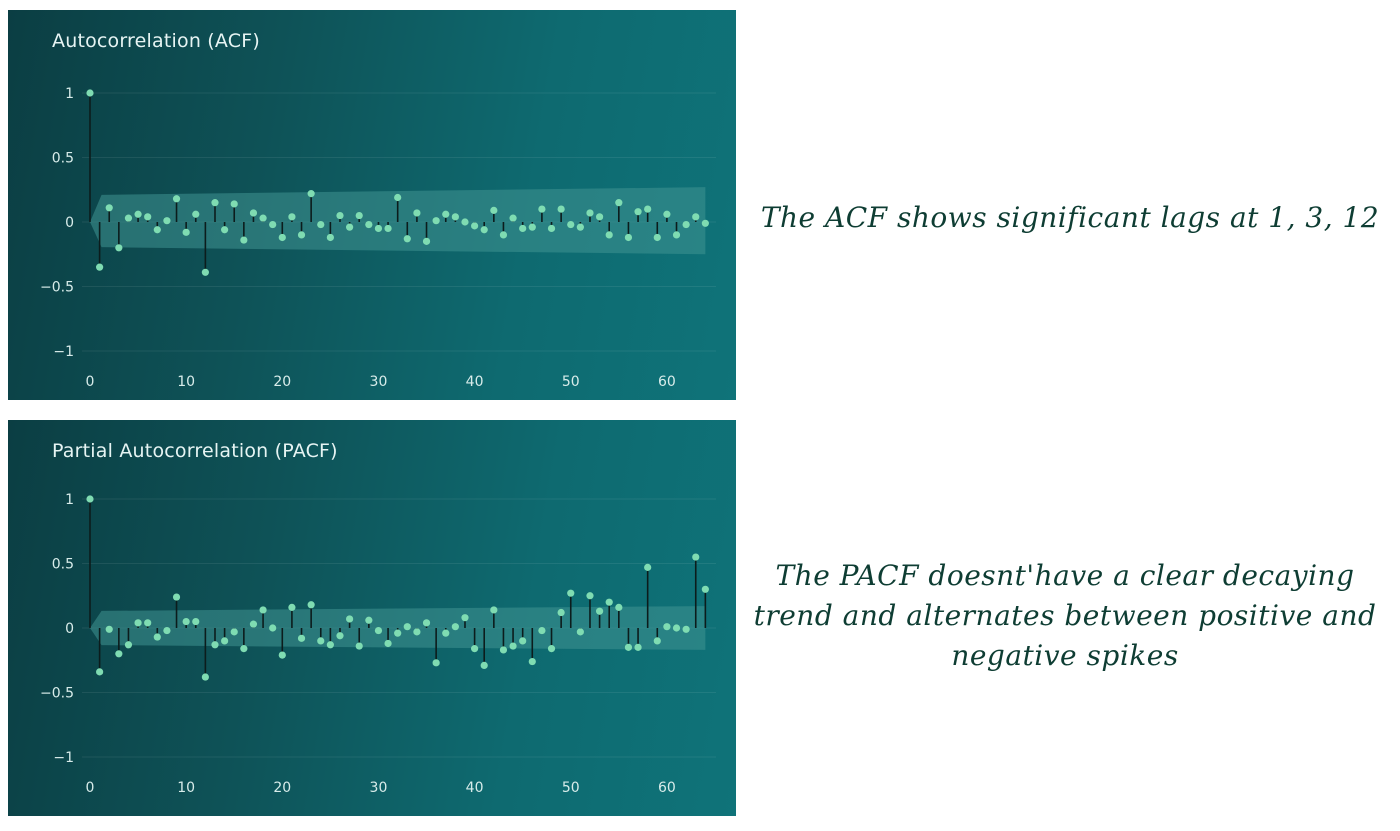  I want to click on acf-xtick-label: 60, so click(667, 382).